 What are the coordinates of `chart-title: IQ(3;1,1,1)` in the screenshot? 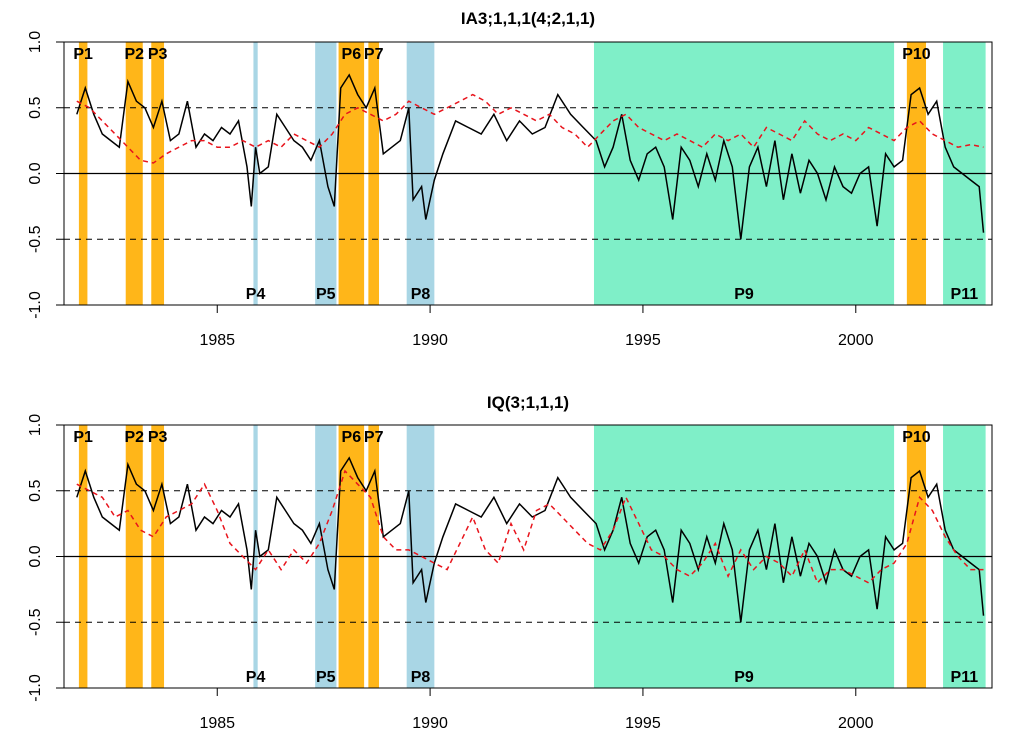 It's located at (528, 402).